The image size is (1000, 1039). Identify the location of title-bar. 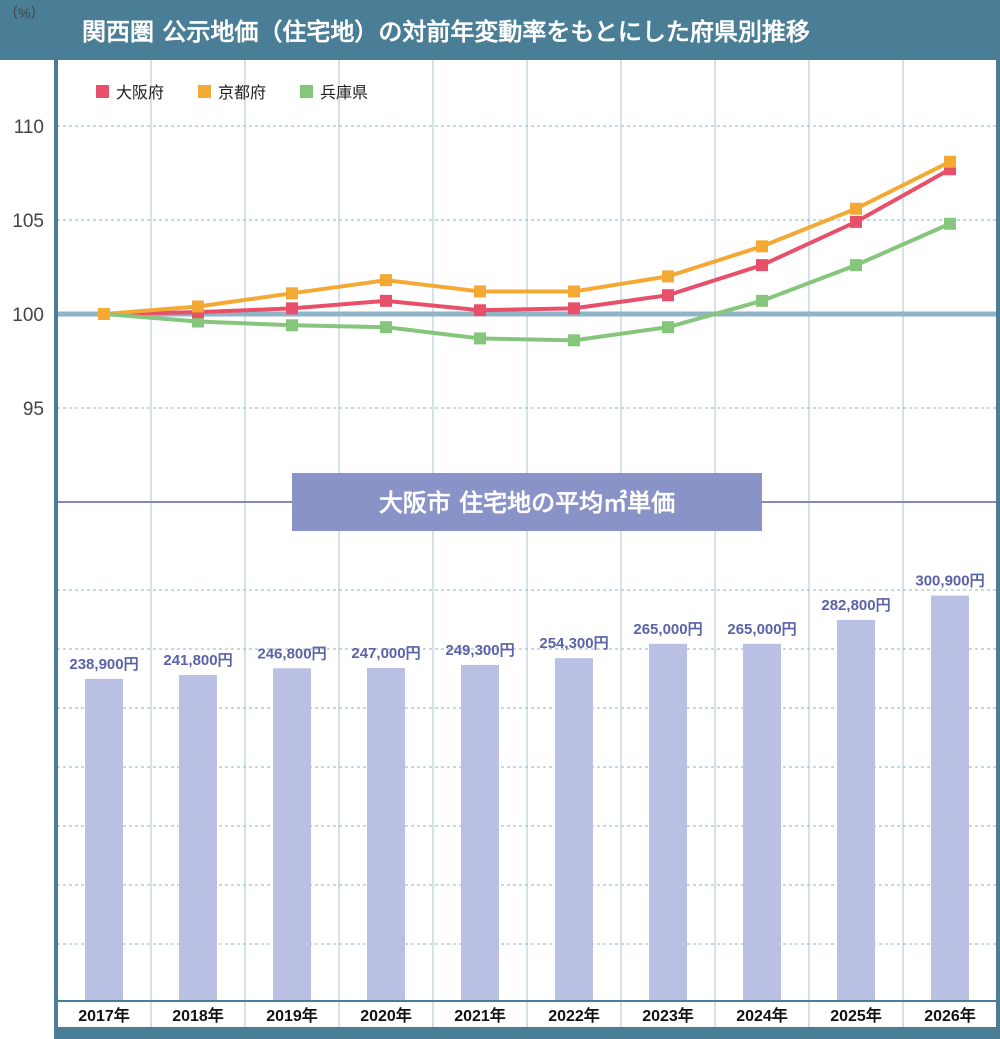
(500, 30).